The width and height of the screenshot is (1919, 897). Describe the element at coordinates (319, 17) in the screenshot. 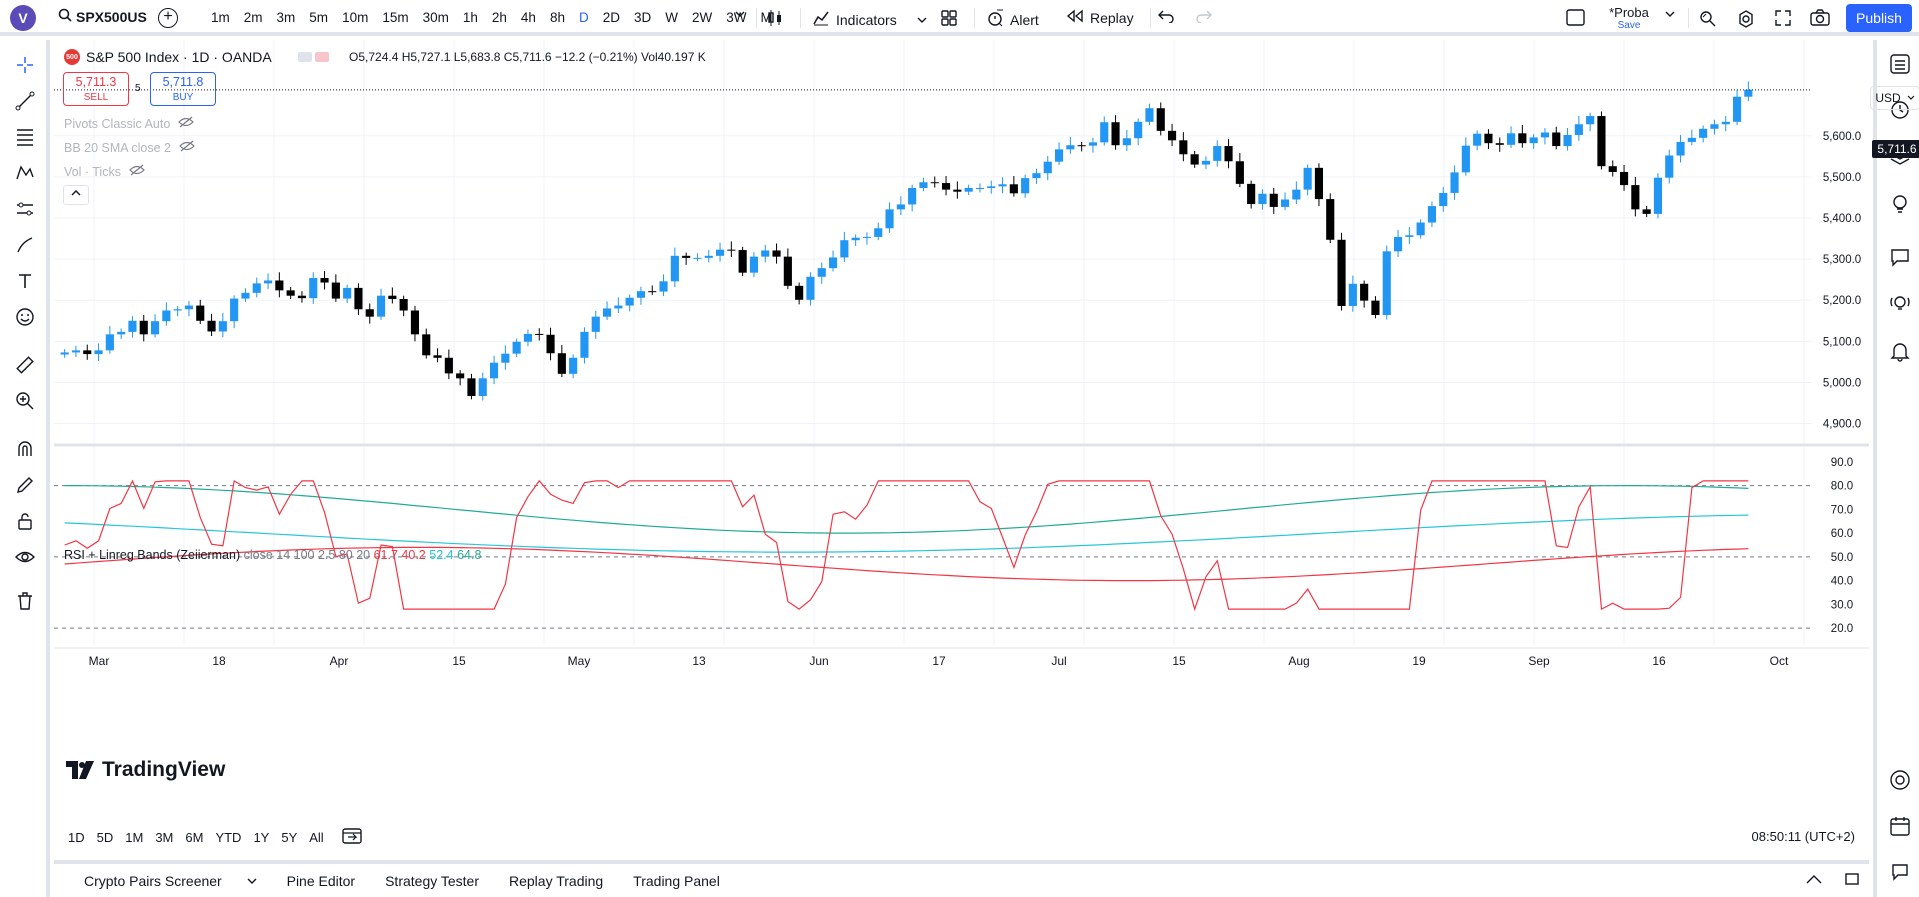

I see `interval-5m: 5m` at that location.